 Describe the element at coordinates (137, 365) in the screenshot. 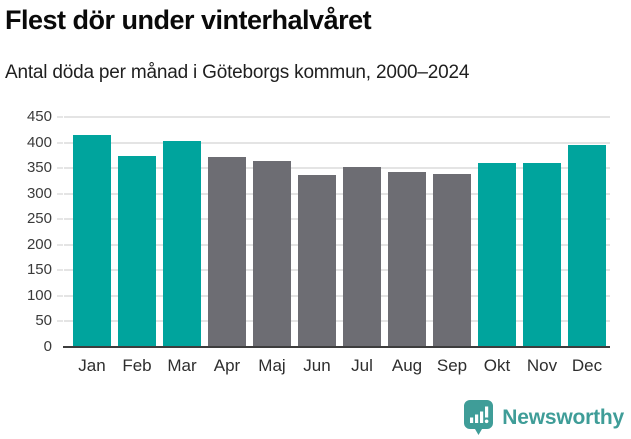

I see `x-axis-label-feb: Feb` at that location.